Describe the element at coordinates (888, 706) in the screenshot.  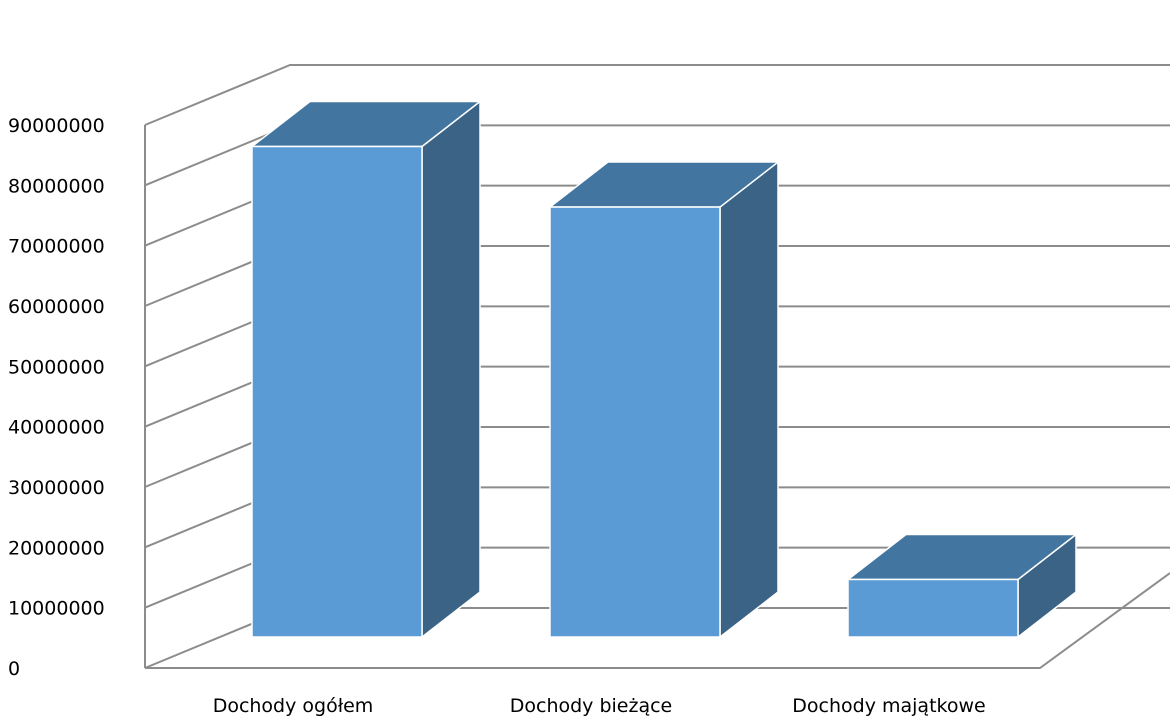
I see `x-category-label: Dochody majątkowe` at that location.